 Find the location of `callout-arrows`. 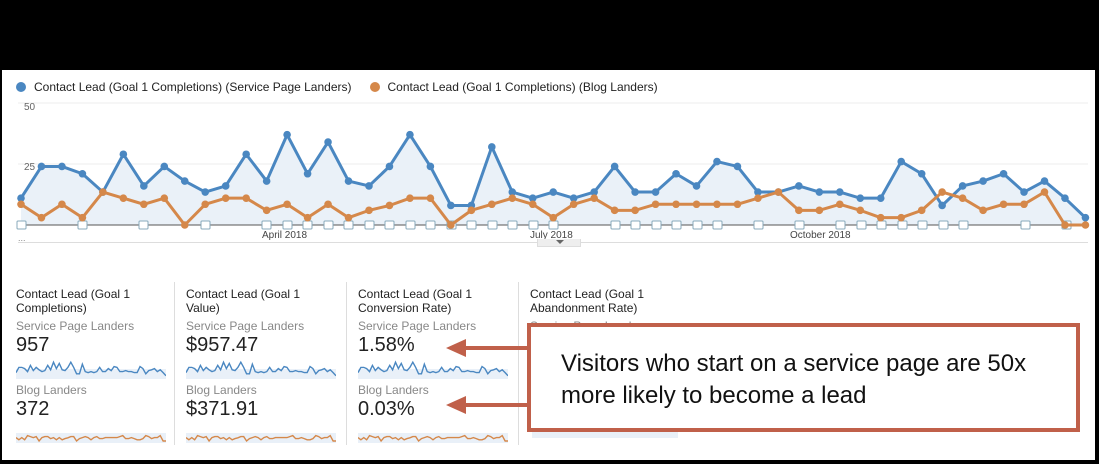

callout-arrows is located at coordinates (488, 376).